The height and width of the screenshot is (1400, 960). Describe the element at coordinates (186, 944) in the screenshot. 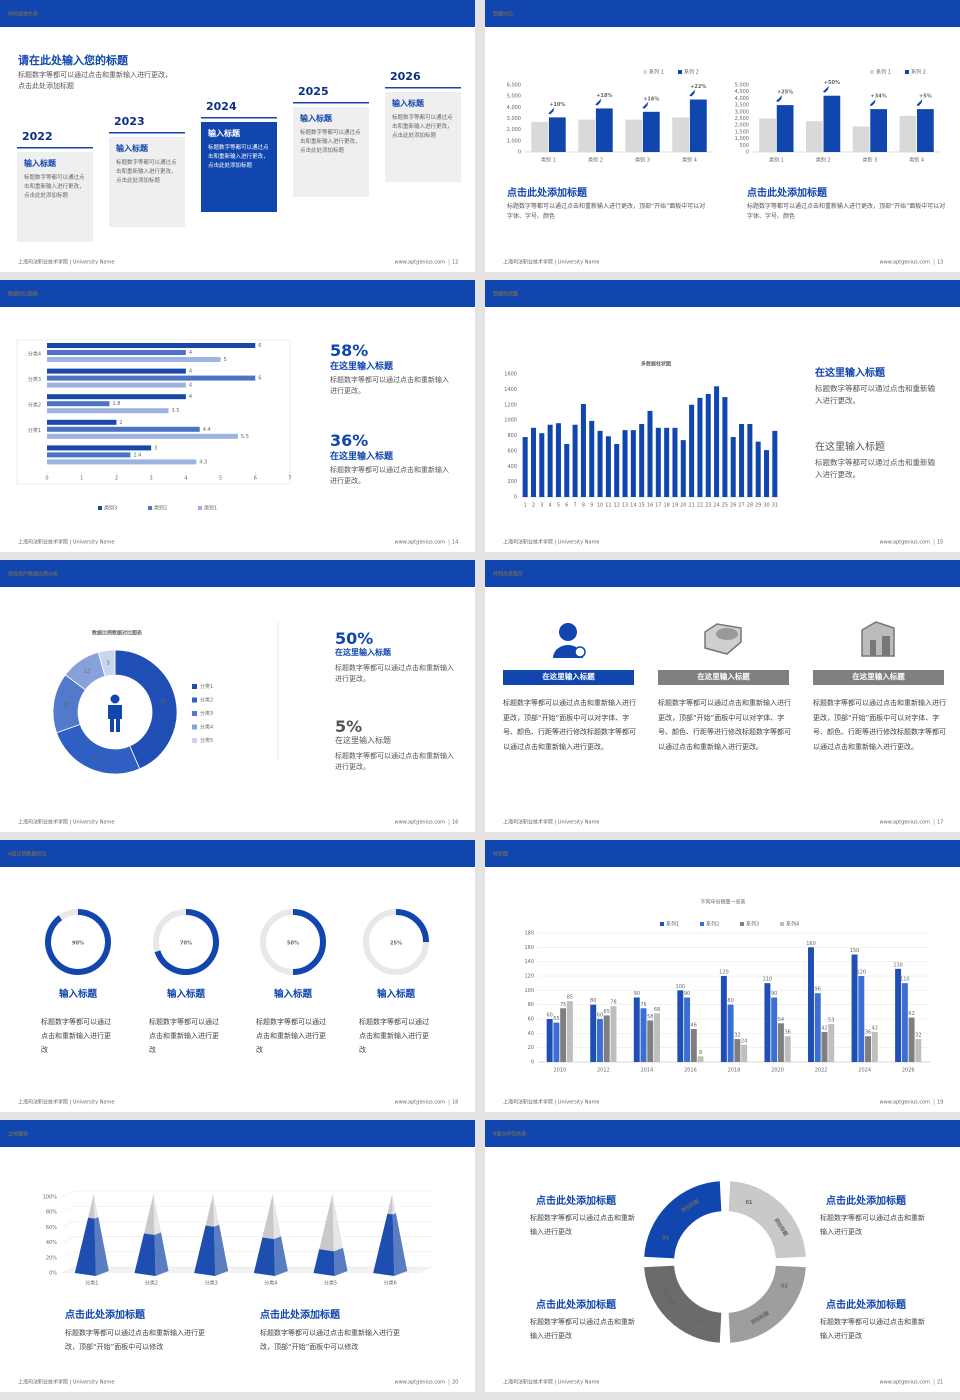

I see `ring-label: 70%` at that location.